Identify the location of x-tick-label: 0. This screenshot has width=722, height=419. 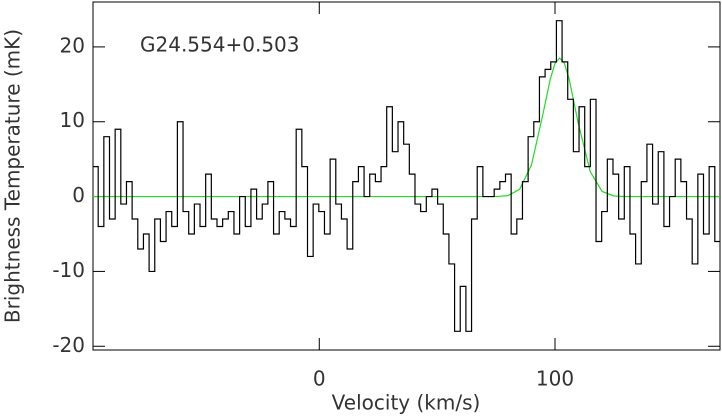
(319, 379).